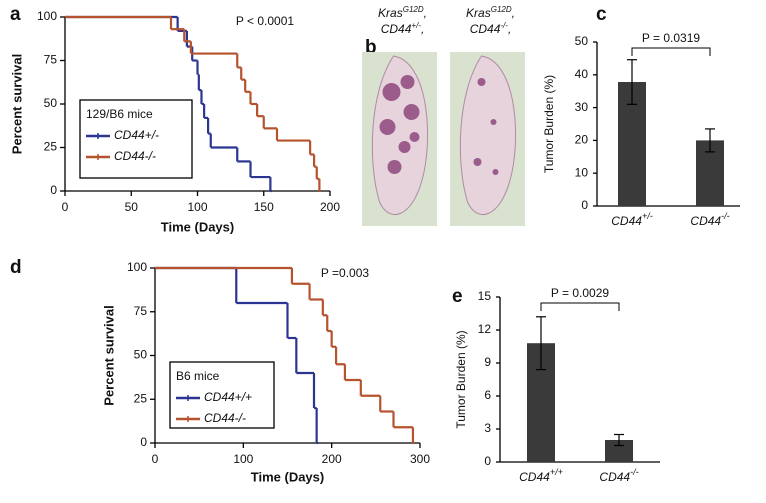 The image size is (766, 503). Describe the element at coordinates (487, 362) in the screenshot. I see `y-tick-label: 9` at that location.